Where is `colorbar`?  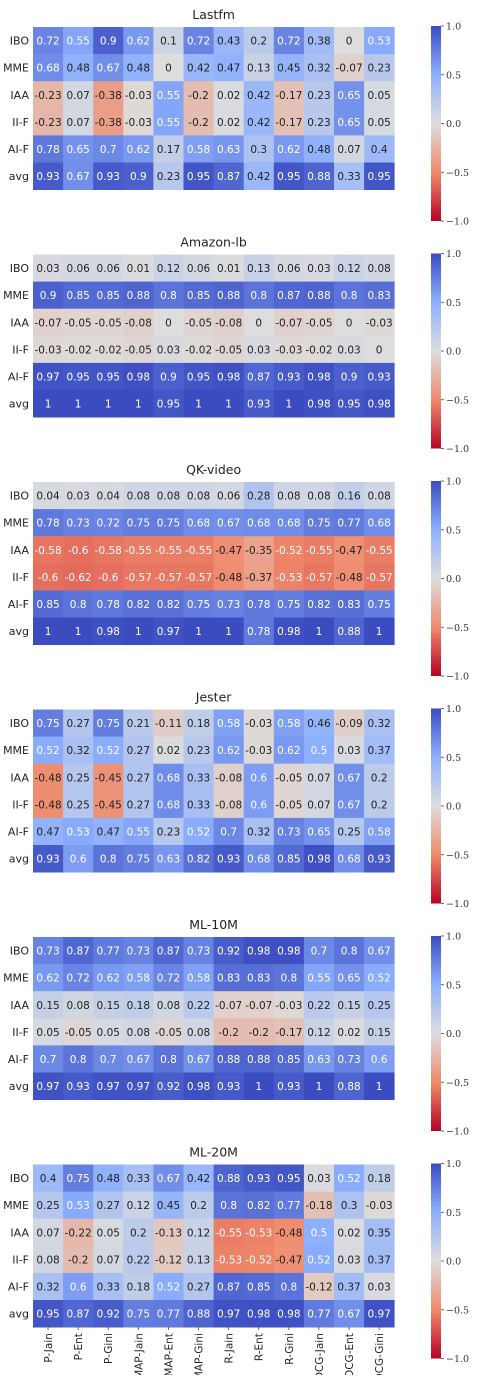
colorbar is located at coordinates (436, 351).